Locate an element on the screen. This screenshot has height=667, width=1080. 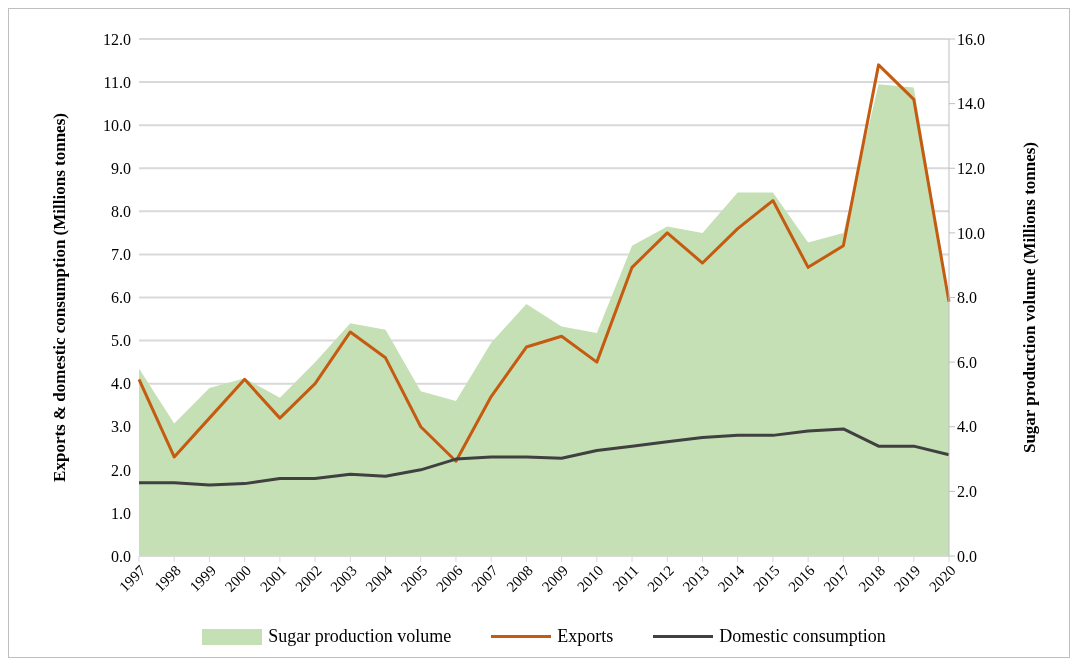
y-tick-label: 5.0 is located at coordinates (121, 341).